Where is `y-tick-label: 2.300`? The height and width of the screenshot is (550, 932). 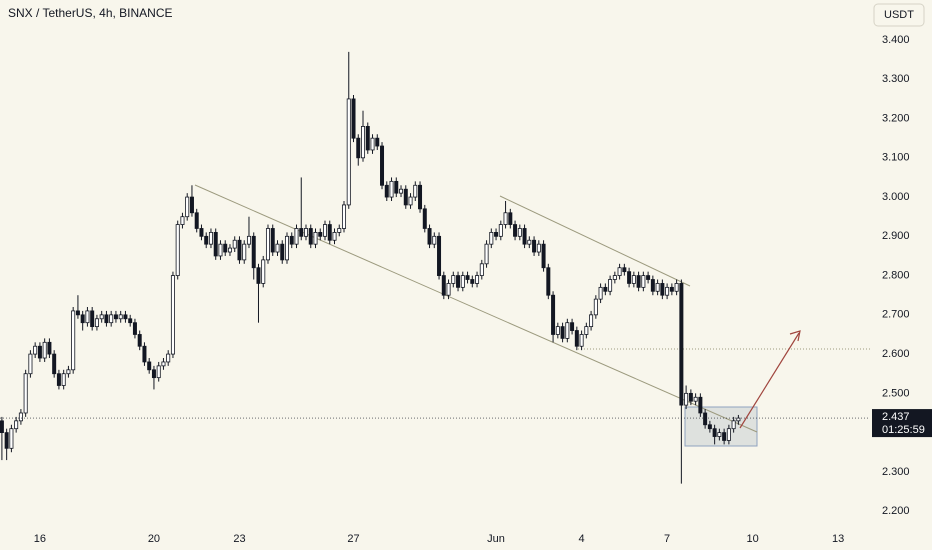
y-tick-label: 2.300 is located at coordinates (896, 472).